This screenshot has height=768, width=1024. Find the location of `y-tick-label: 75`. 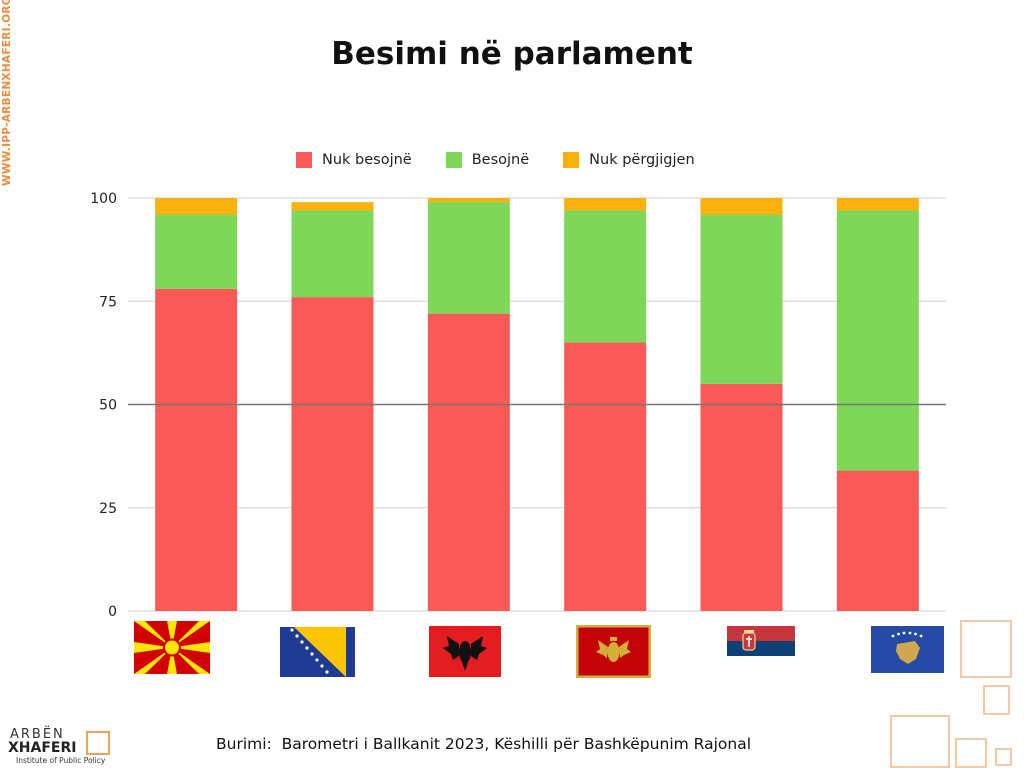

y-tick-label: 75 is located at coordinates (108, 302).